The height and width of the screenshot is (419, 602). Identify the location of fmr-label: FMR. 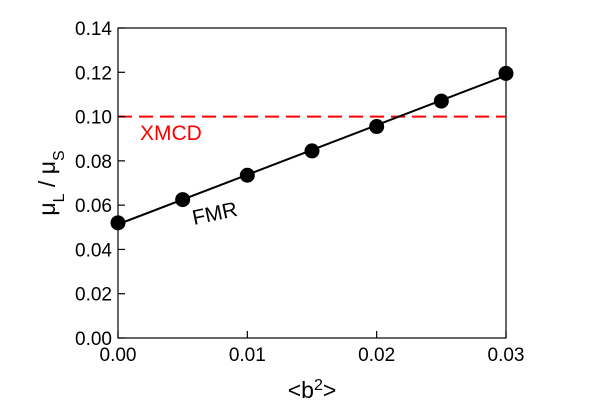
(214, 214).